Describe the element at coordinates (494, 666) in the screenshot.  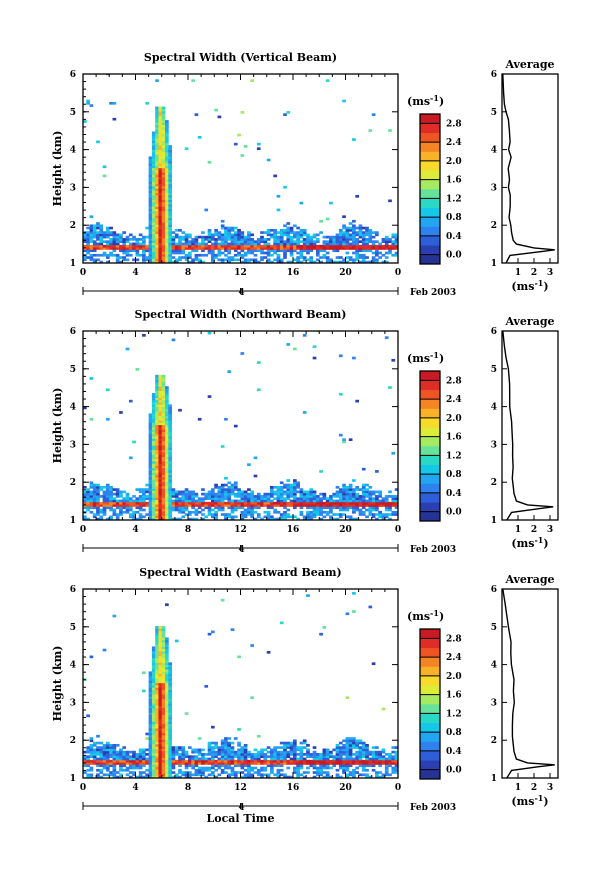
I see `avg-y-tick-label: 4` at that location.